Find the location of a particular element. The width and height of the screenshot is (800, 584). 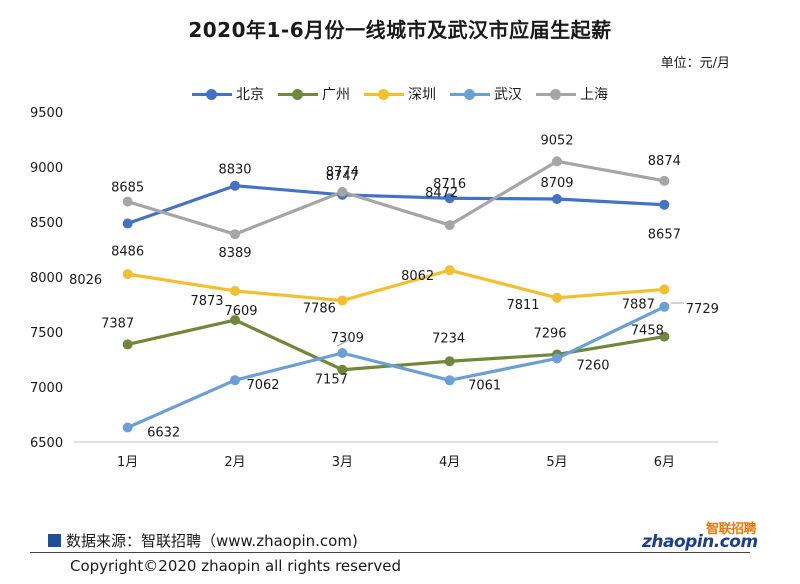

x-tick-label-2: 3月 is located at coordinates (342, 462).